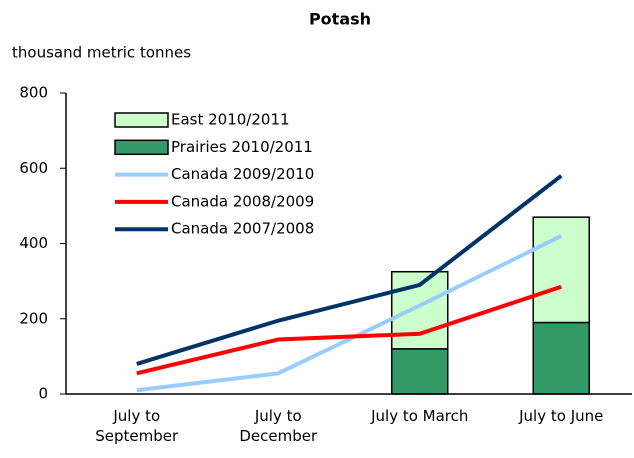  I want to click on y-tick-label: 200, so click(33, 318).